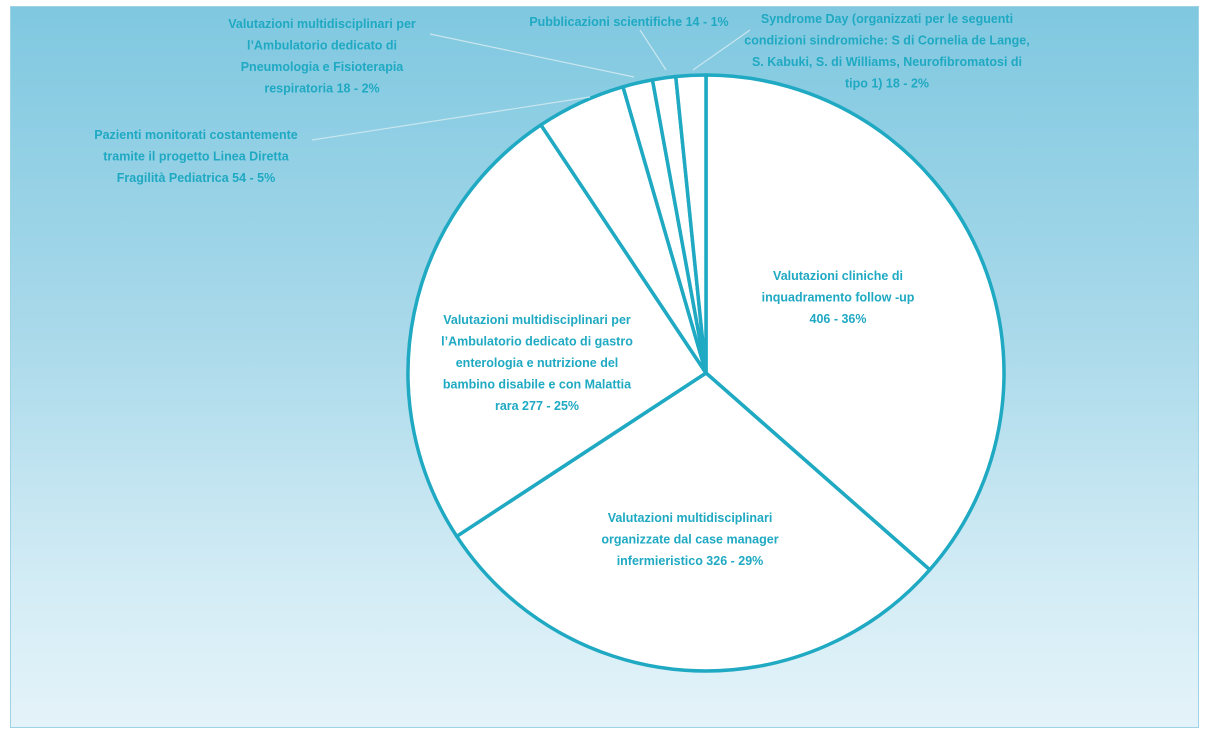  What do you see at coordinates (321, 89) in the screenshot?
I see `slice-label-line: respiratoria 18 - 2%` at bounding box center [321, 89].